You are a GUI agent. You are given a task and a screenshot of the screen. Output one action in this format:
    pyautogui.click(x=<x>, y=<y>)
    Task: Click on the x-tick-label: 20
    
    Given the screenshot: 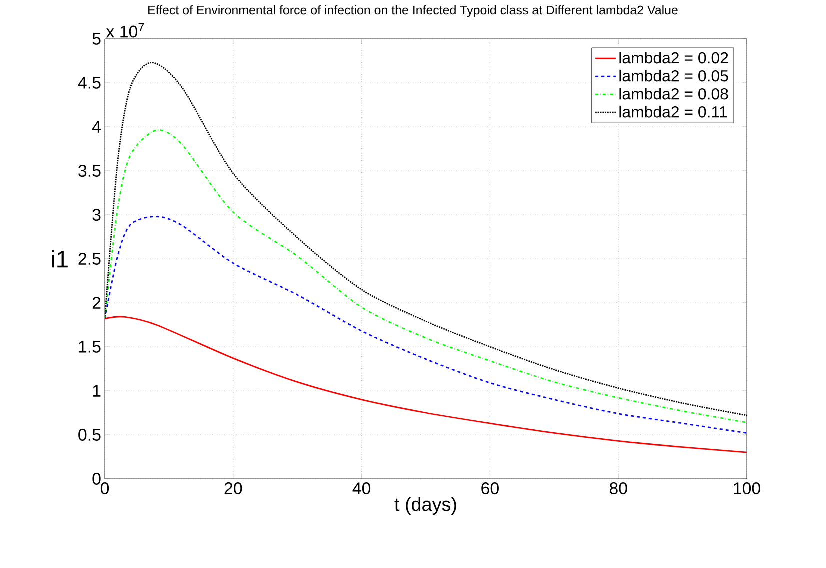 What is the action you would take?
    pyautogui.click(x=233, y=488)
    